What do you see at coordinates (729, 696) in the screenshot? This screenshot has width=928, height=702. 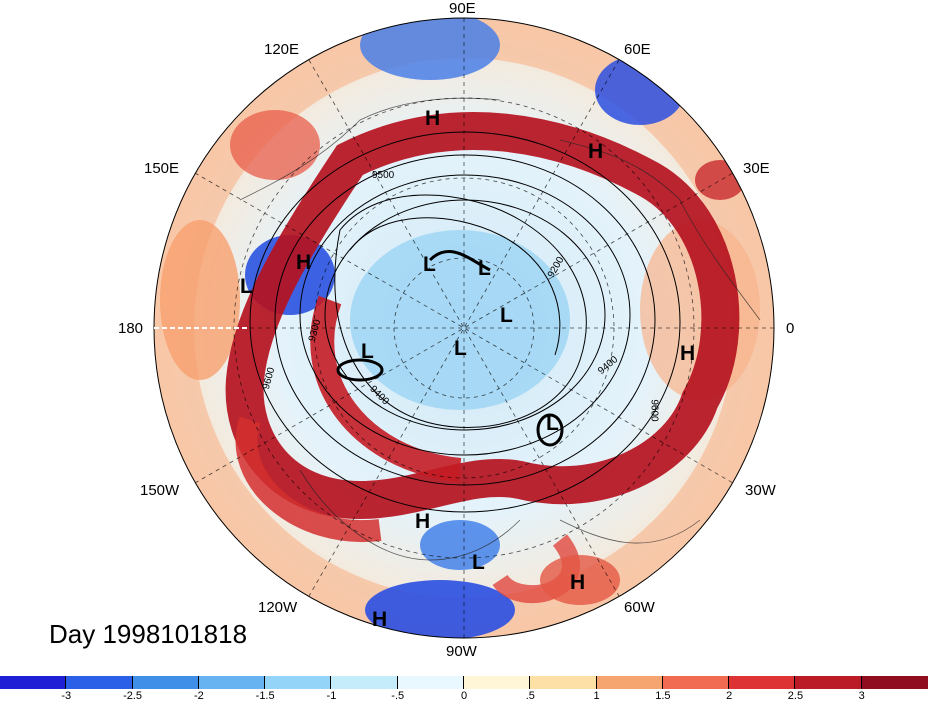 I see `colorbar-tick-label: 2` at bounding box center [729, 696].